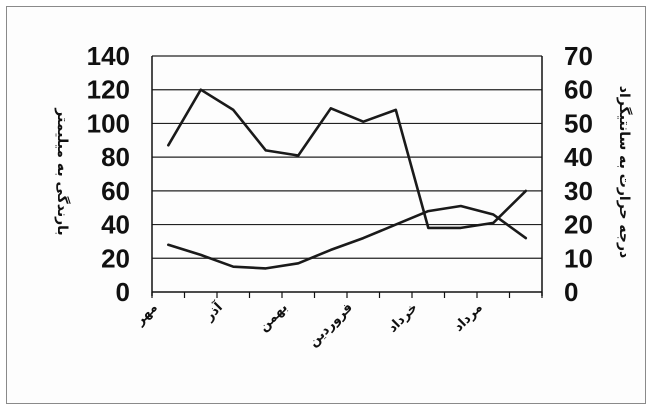 The height and width of the screenshot is (413, 654). Describe the element at coordinates (578, 191) in the screenshot. I see `right-tick-label-30: 30` at that location.